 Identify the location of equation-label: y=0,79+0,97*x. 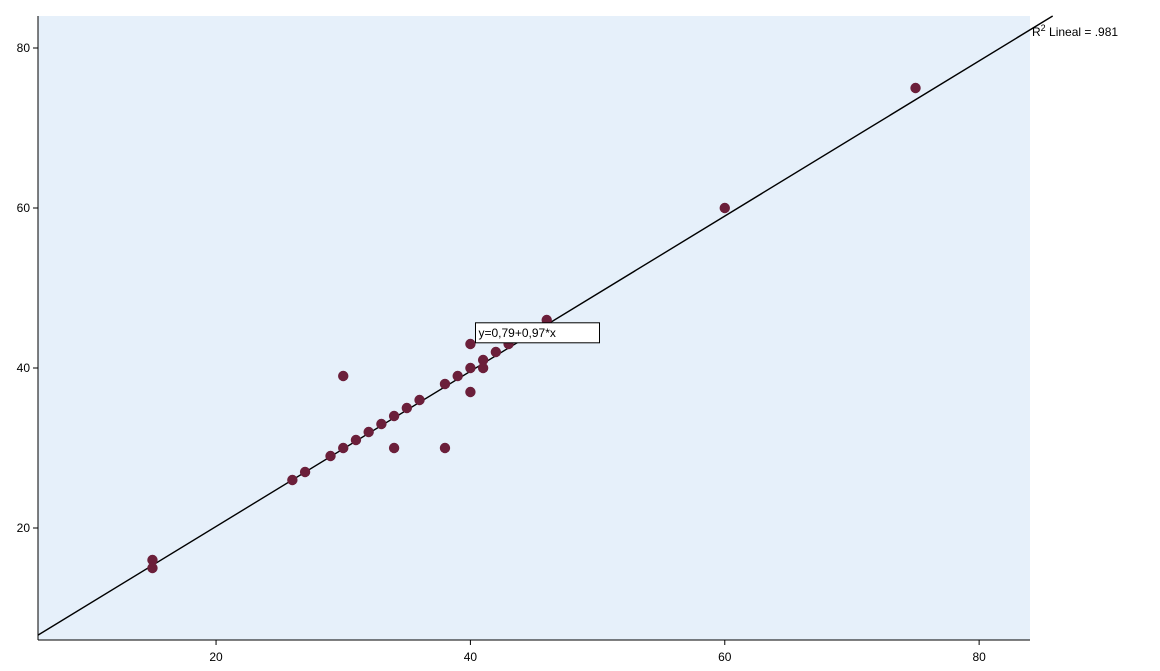
(516, 333).